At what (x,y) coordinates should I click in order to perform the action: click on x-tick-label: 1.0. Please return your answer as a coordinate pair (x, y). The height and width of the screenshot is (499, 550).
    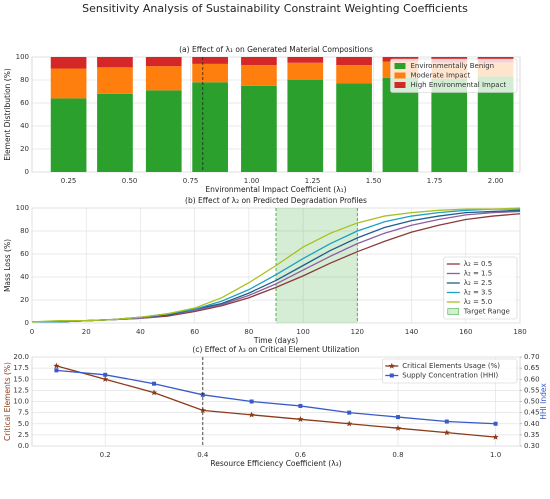
    Looking at the image, I should click on (495, 455).